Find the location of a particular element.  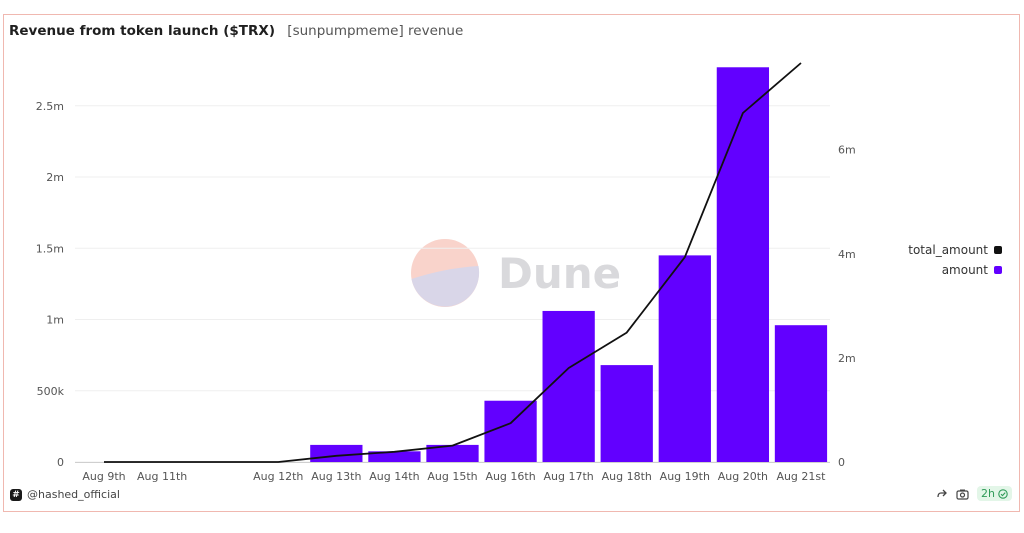

x-tick-label-aug-11th: Aug 11th is located at coordinates (162, 476).